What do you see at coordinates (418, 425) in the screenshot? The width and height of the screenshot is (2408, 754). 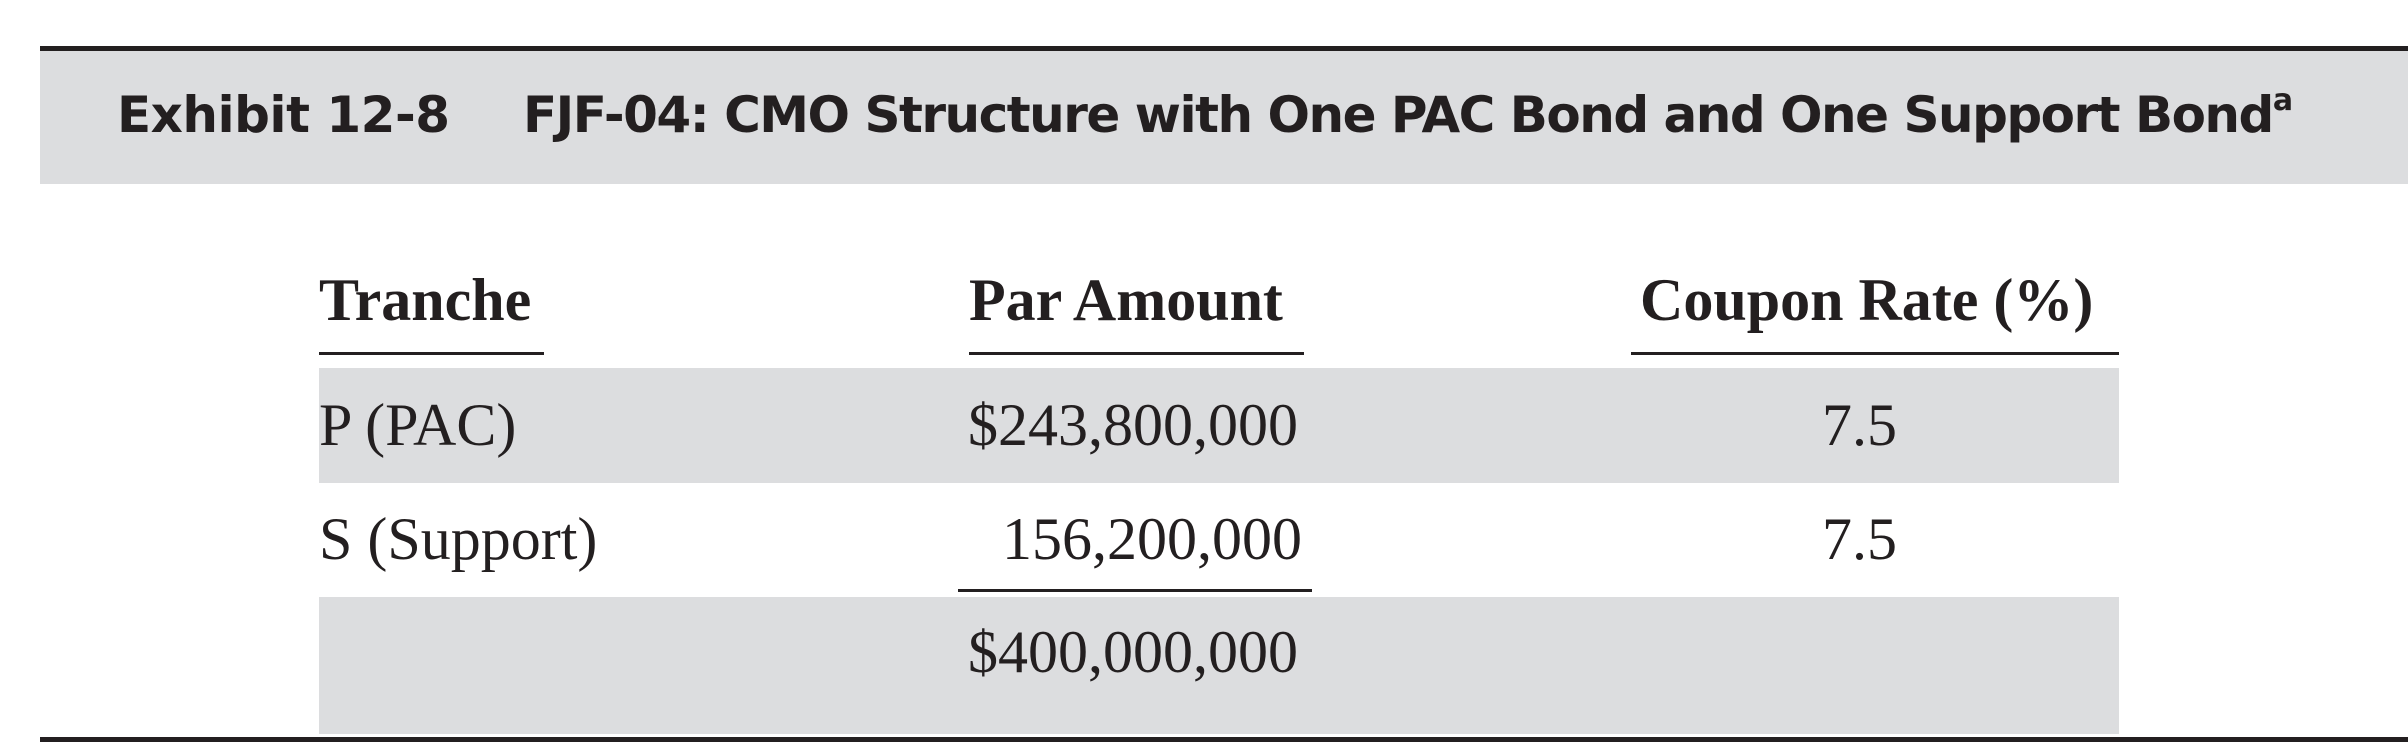 I see `row-pac-tranche: P (PAC)` at bounding box center [418, 425].